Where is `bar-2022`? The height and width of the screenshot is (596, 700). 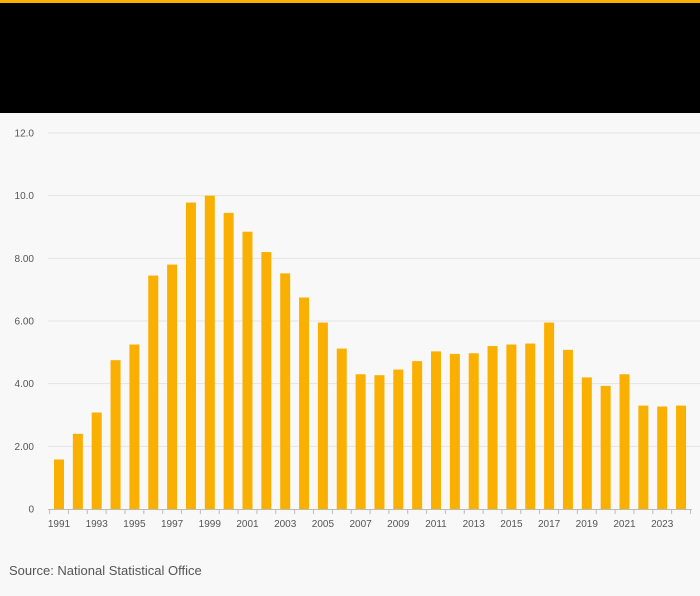
bar-2022 is located at coordinates (643, 457).